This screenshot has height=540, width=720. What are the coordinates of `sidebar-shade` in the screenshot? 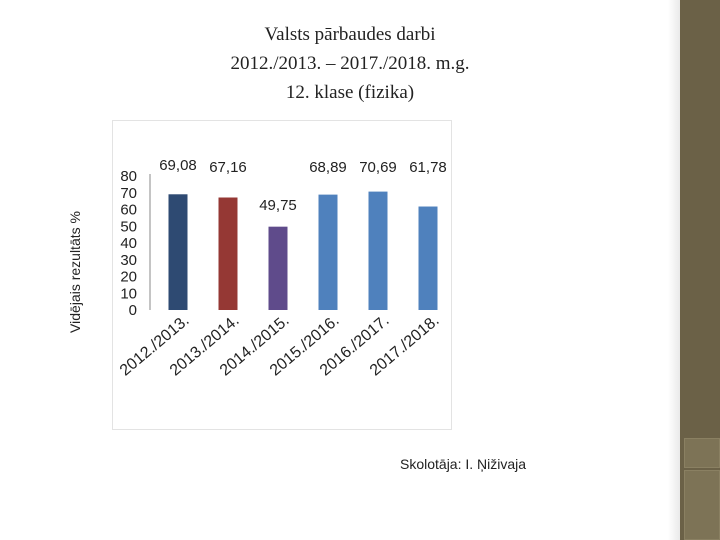 It's located at (674, 270).